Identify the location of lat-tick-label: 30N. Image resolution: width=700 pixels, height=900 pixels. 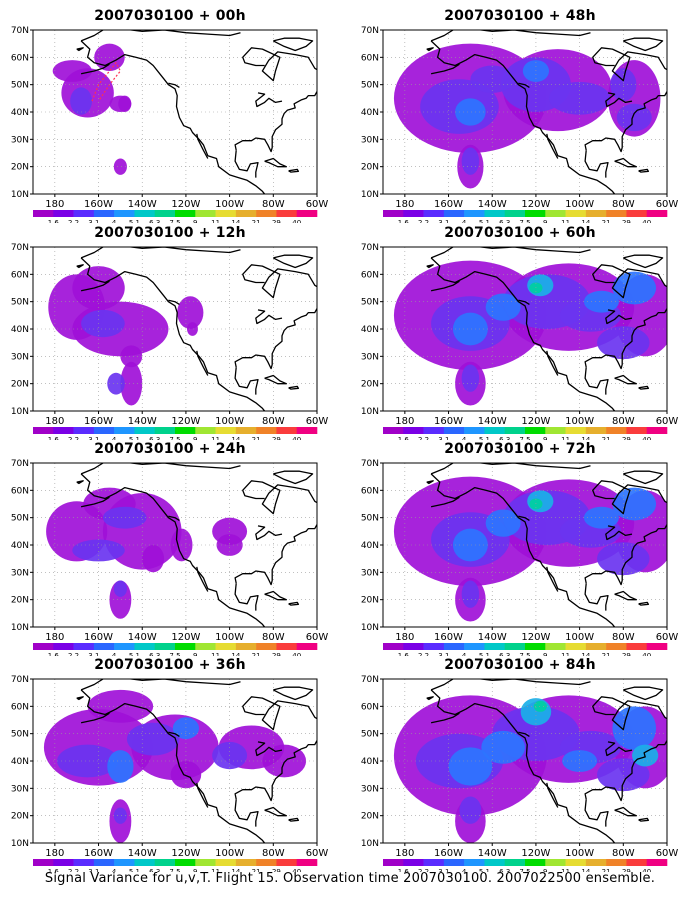
(20, 789).